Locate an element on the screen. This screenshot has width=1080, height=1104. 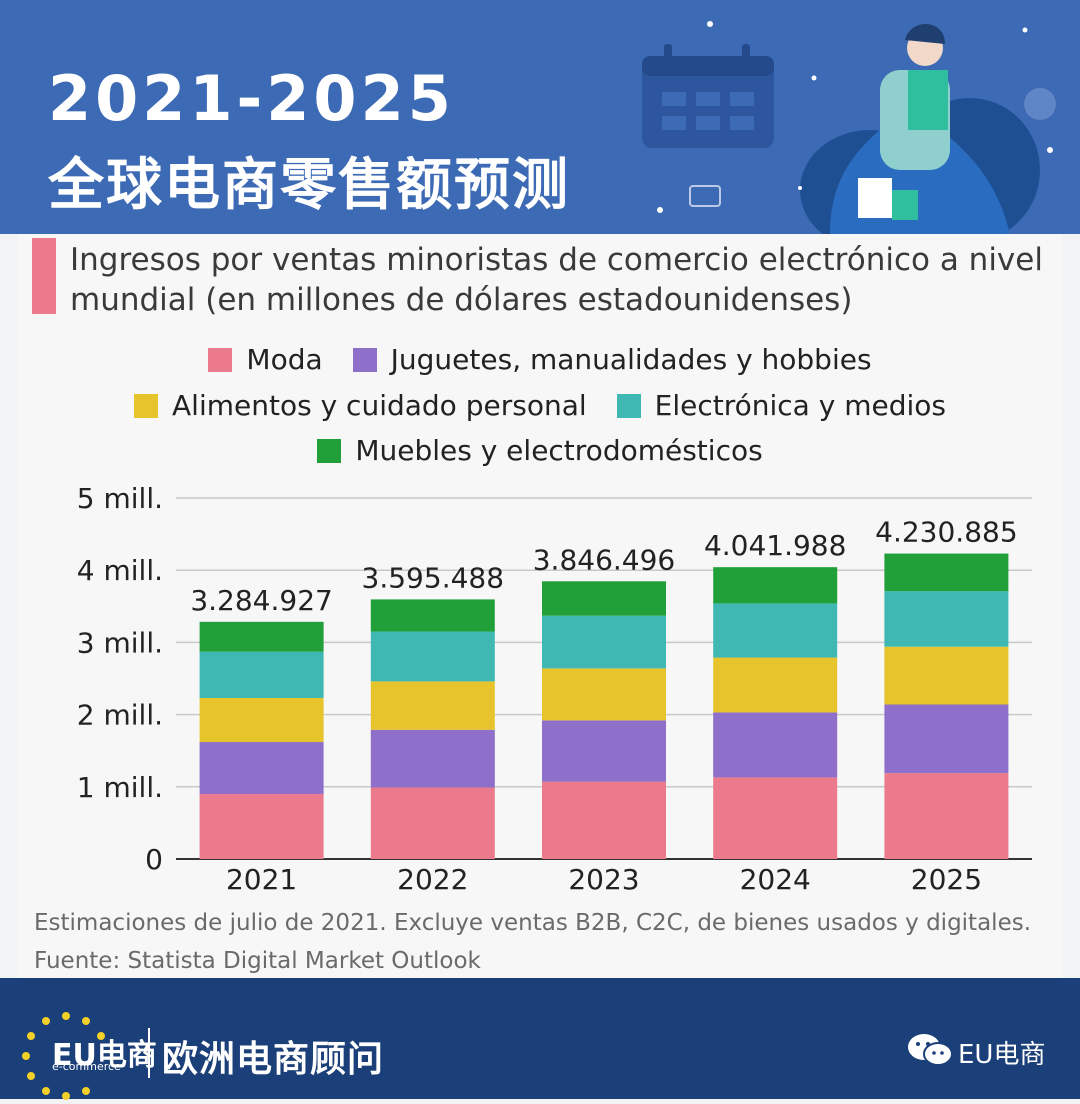
footer-bar is located at coordinates (540, 1038).